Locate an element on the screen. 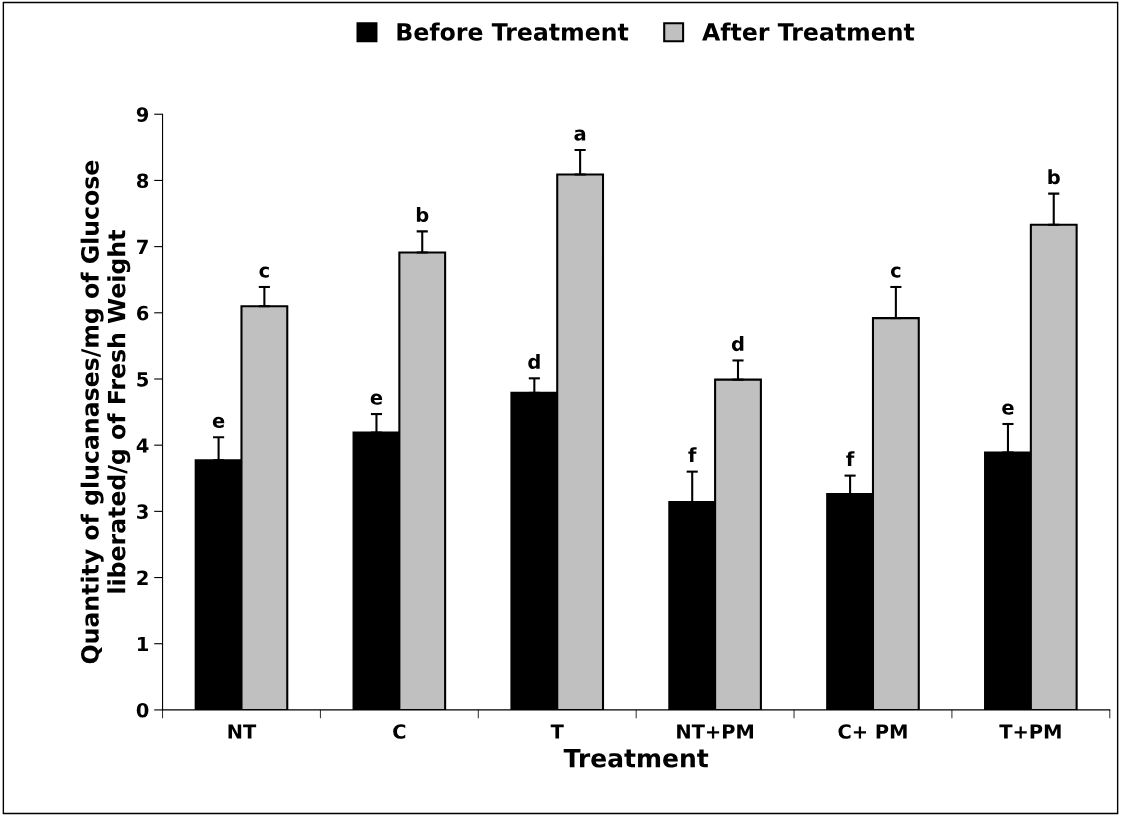  y-tick-label: 6 is located at coordinates (143, 313).